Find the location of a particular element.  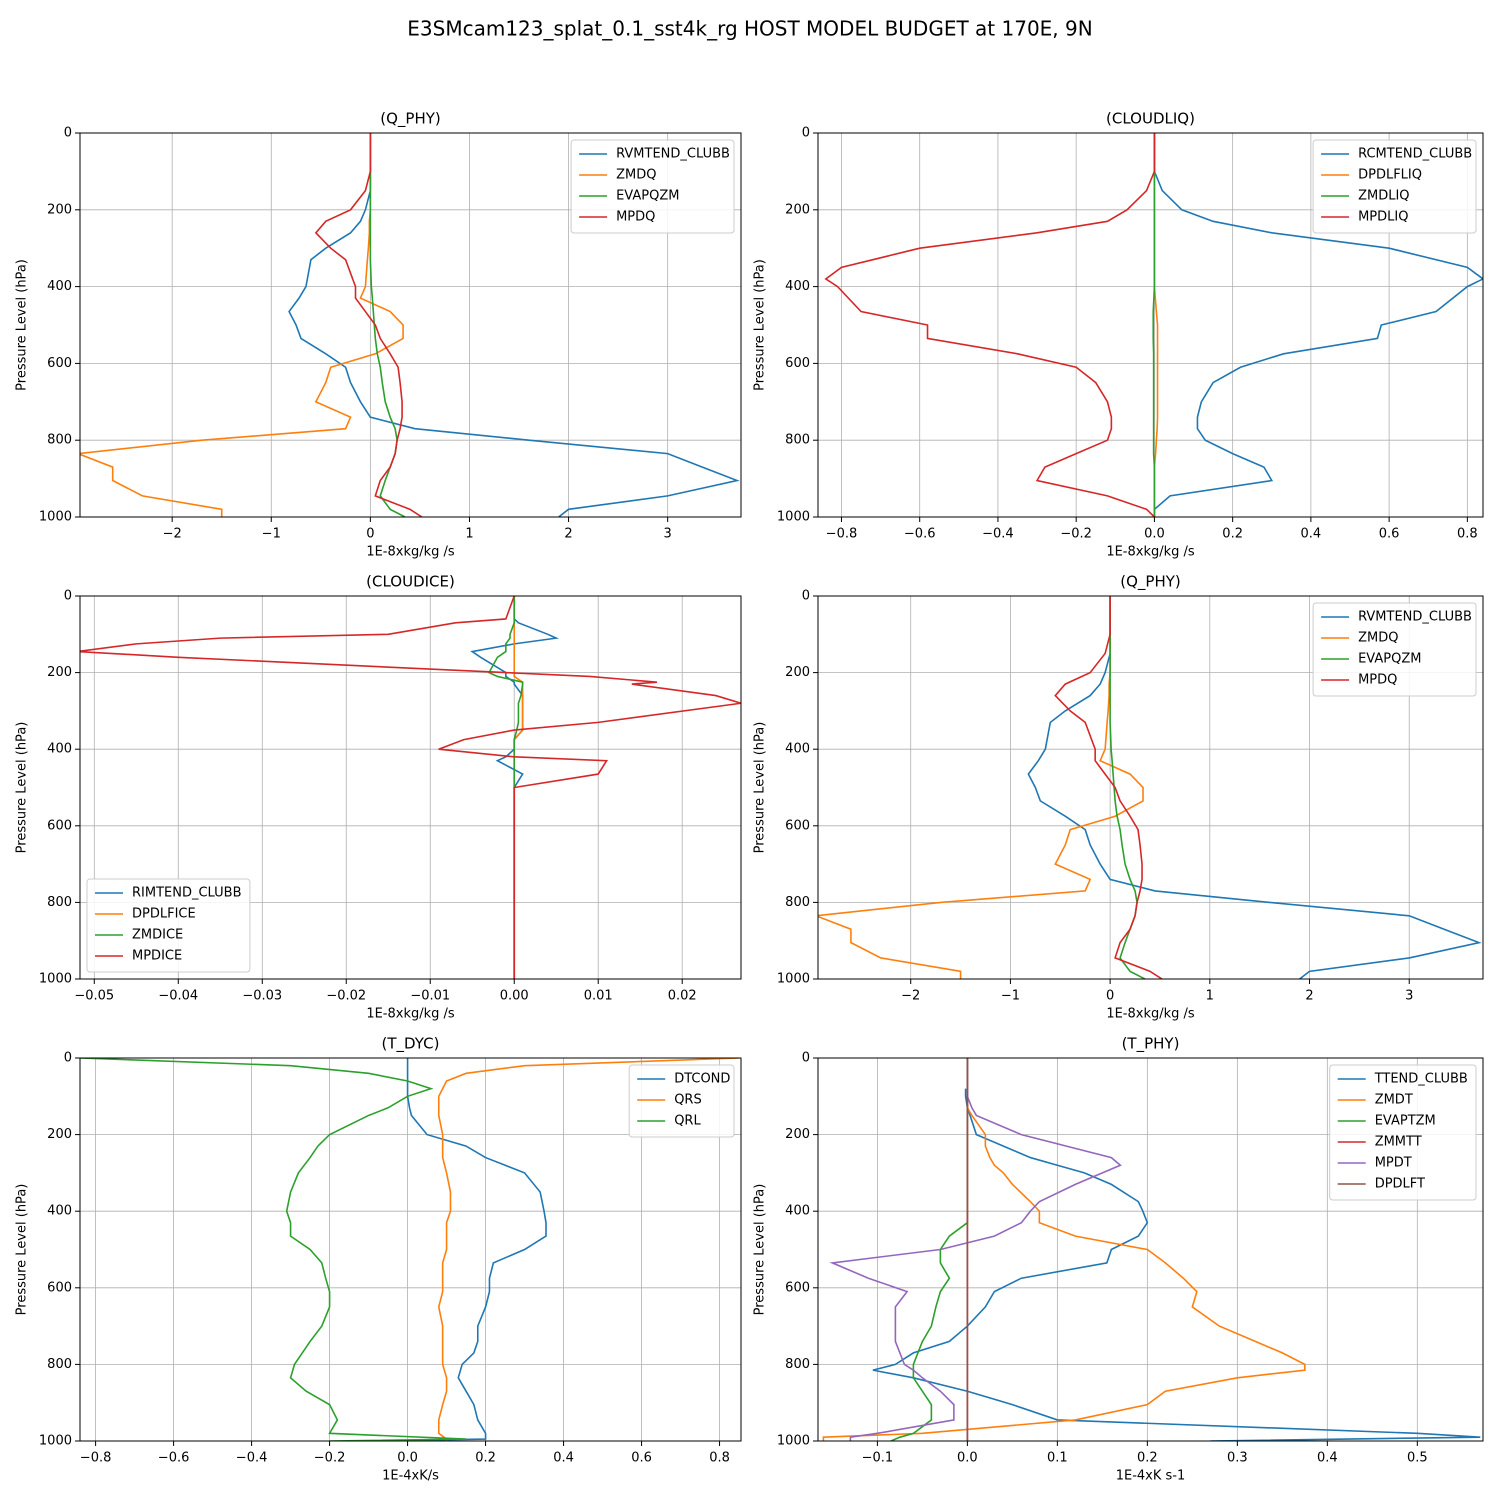

legend-label: TTEND_CLUBB is located at coordinates (1421, 1079).